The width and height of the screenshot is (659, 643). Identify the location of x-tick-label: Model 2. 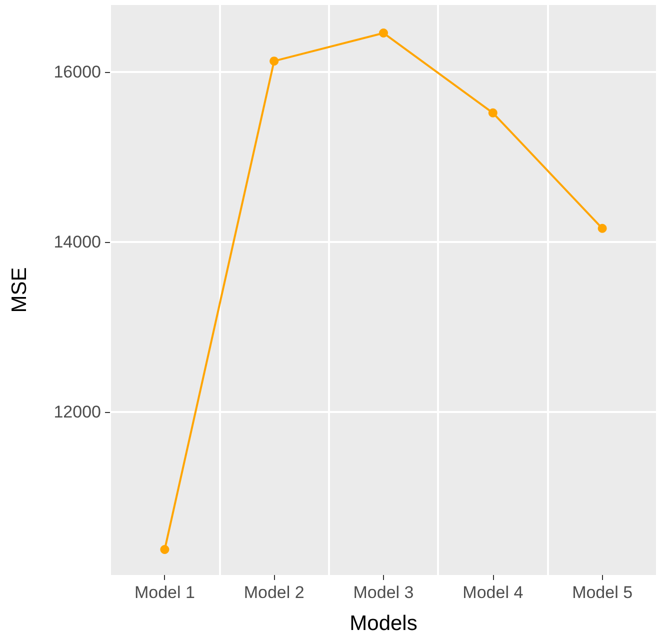
(274, 592).